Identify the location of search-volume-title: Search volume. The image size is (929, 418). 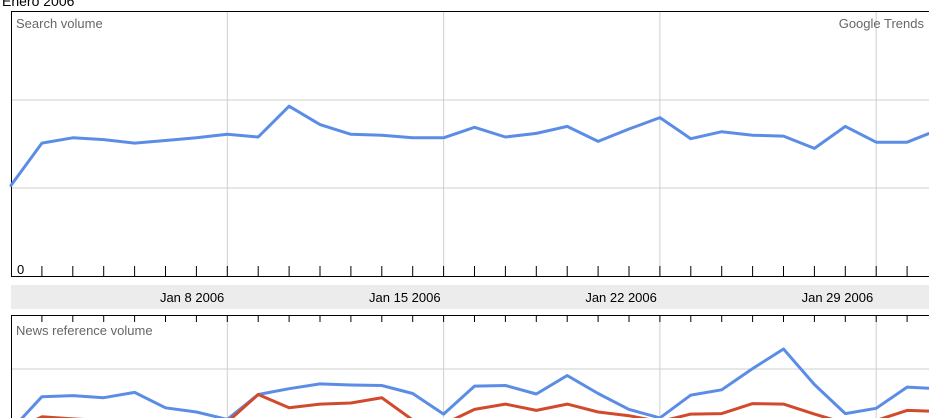
(59, 23).